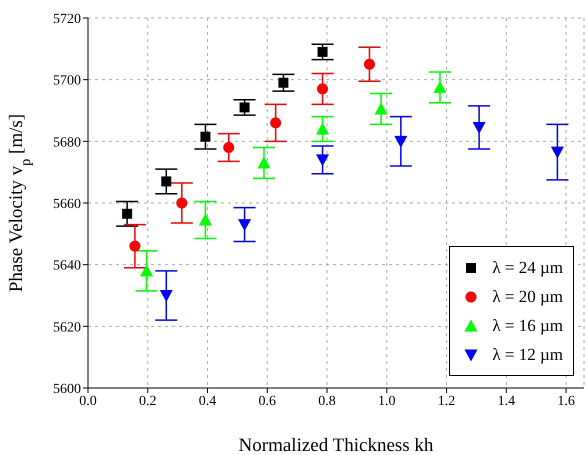  Describe the element at coordinates (387, 401) in the screenshot. I see `x-tick-label: 1.0` at that location.